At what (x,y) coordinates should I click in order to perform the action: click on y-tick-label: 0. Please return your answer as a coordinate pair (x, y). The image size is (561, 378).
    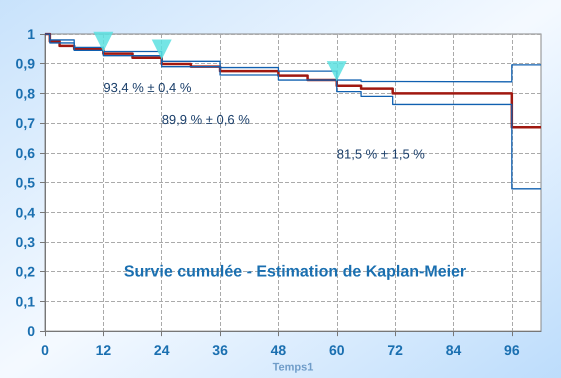
    Looking at the image, I should click on (31, 331).